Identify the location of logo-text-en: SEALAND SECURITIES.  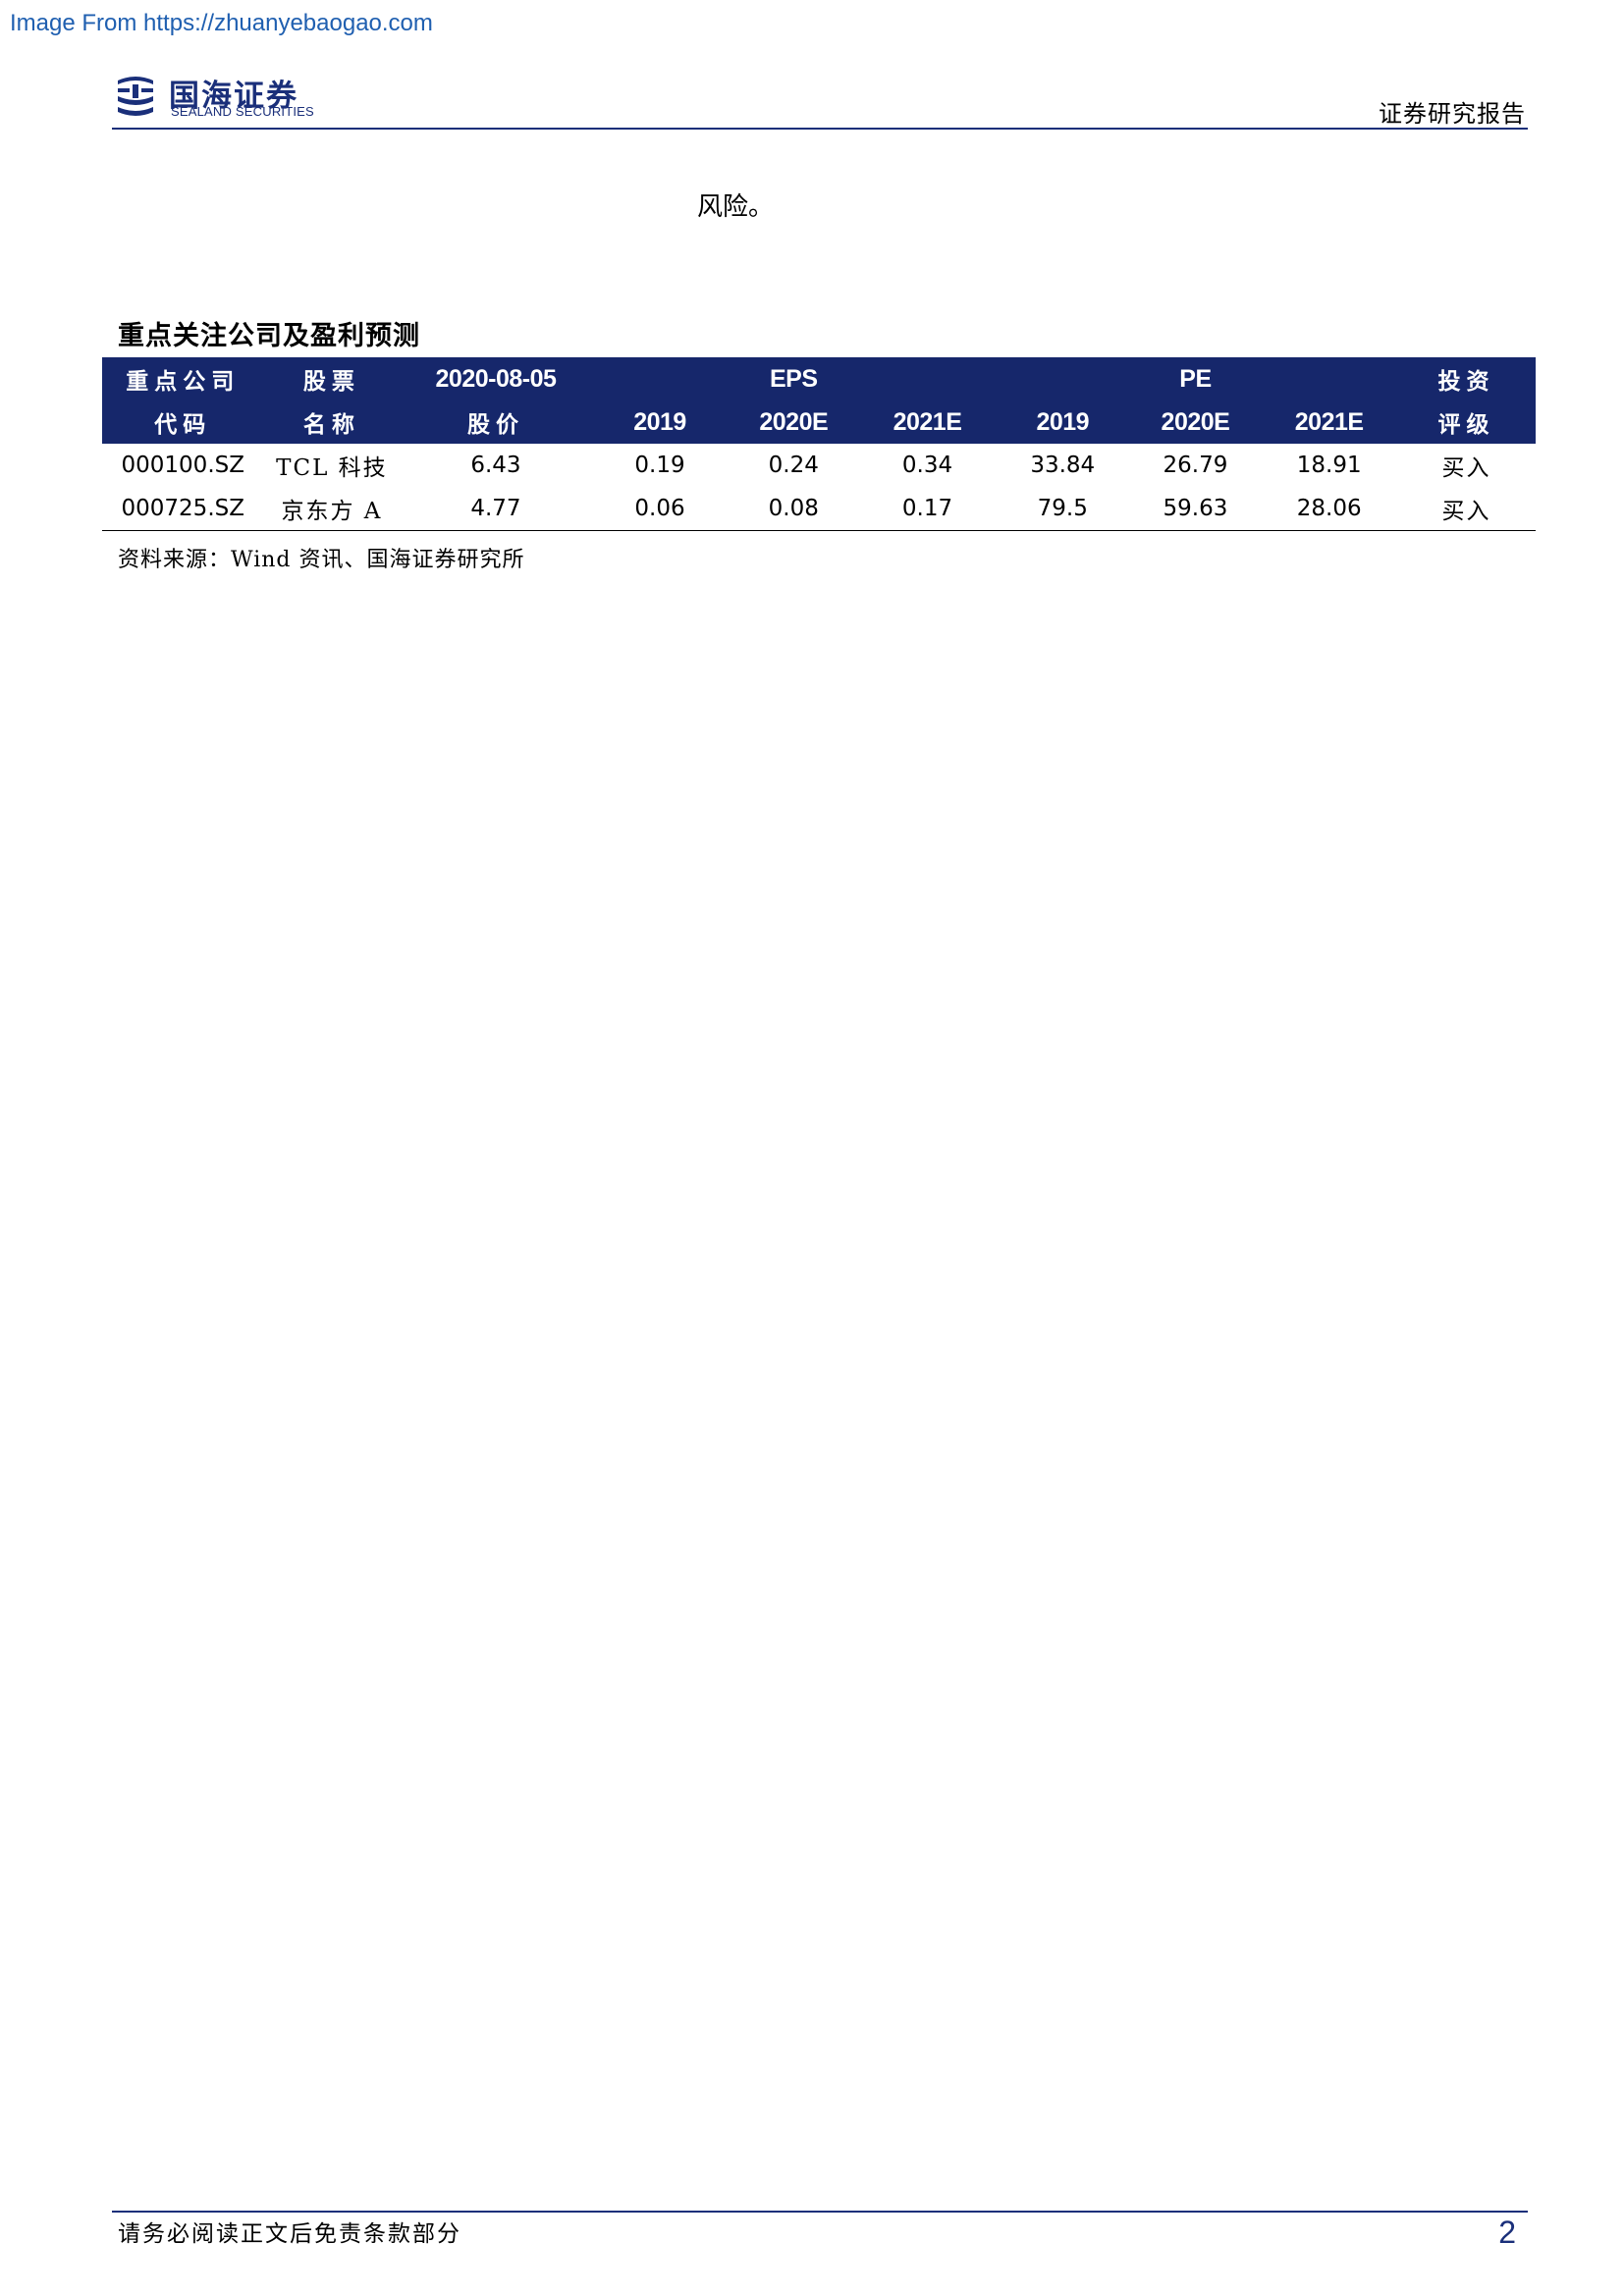
(242, 111).